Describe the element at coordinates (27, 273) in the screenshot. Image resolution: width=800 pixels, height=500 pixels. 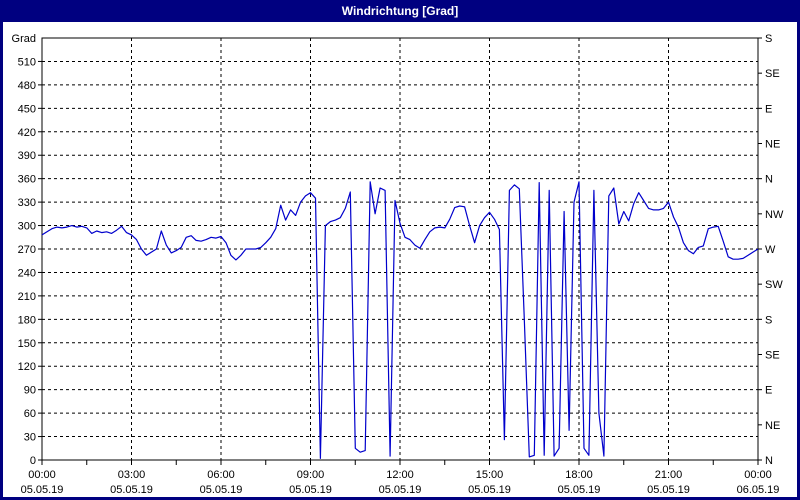
I see `left-tick-label: 240` at that location.